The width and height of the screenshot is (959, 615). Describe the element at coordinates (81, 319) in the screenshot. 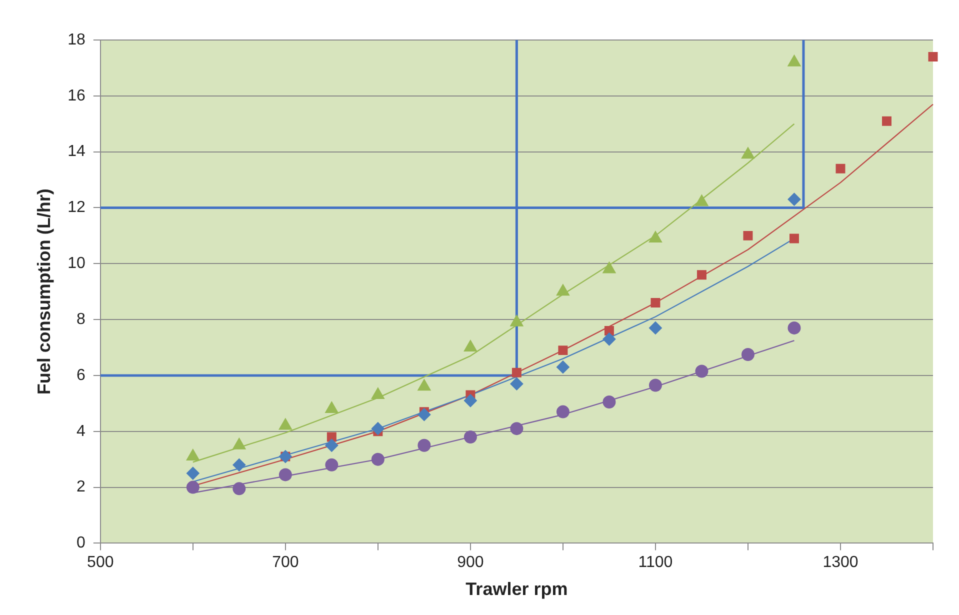

I see `y-tick-label: 8` at that location.